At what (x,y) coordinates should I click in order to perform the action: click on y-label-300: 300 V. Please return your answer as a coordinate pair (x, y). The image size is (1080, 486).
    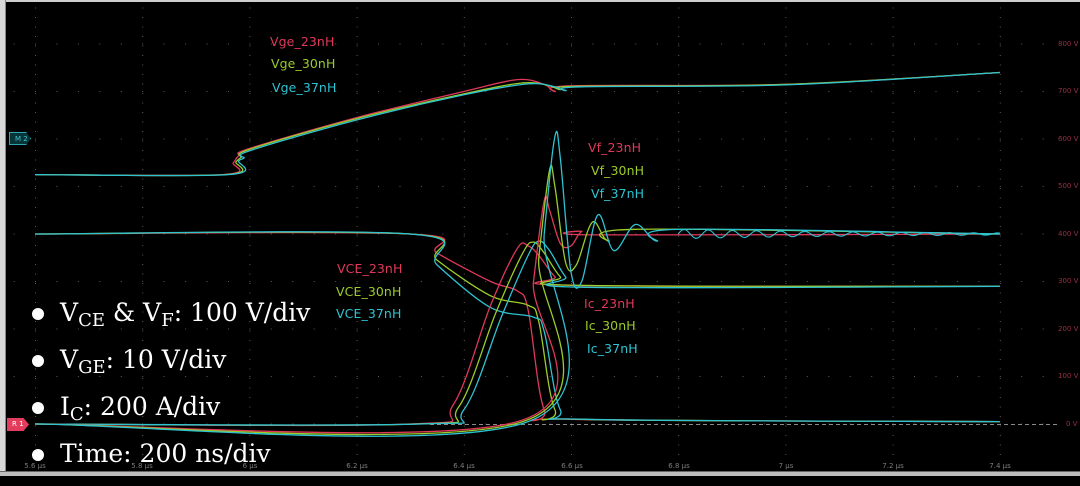
    Looking at the image, I should click on (1068, 281).